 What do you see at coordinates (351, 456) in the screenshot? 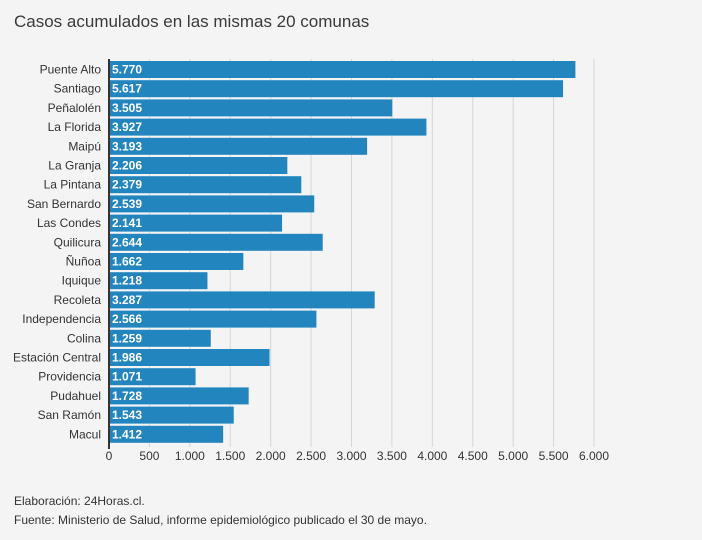
I see `x-tick-label: 3.000` at bounding box center [351, 456].